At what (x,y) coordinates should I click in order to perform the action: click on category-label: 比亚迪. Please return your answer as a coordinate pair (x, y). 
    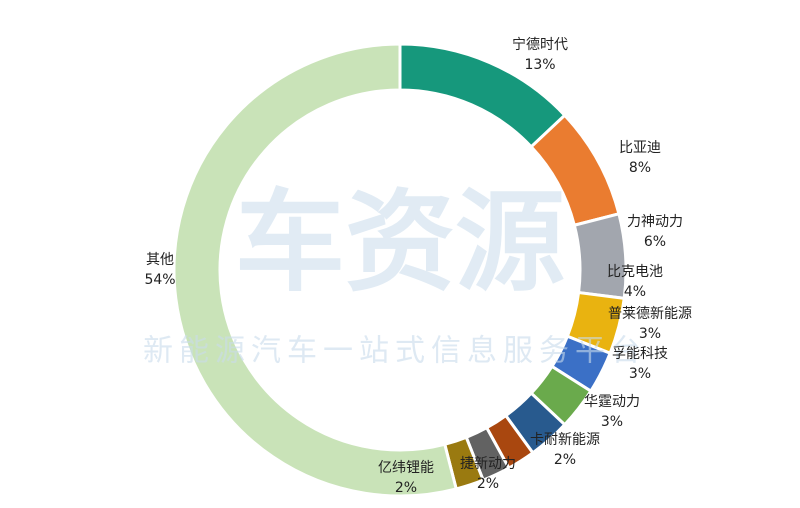
    Looking at the image, I should click on (640, 148).